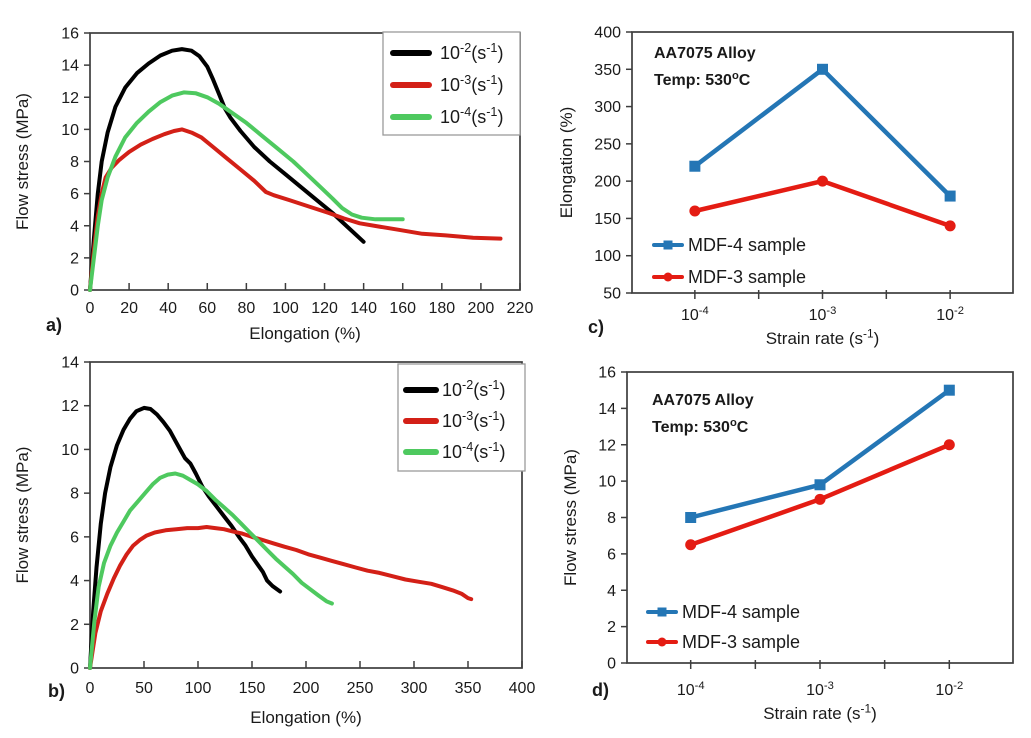  Describe the element at coordinates (596, 327) in the screenshot. I see `panel-letter-c: c)` at that location.